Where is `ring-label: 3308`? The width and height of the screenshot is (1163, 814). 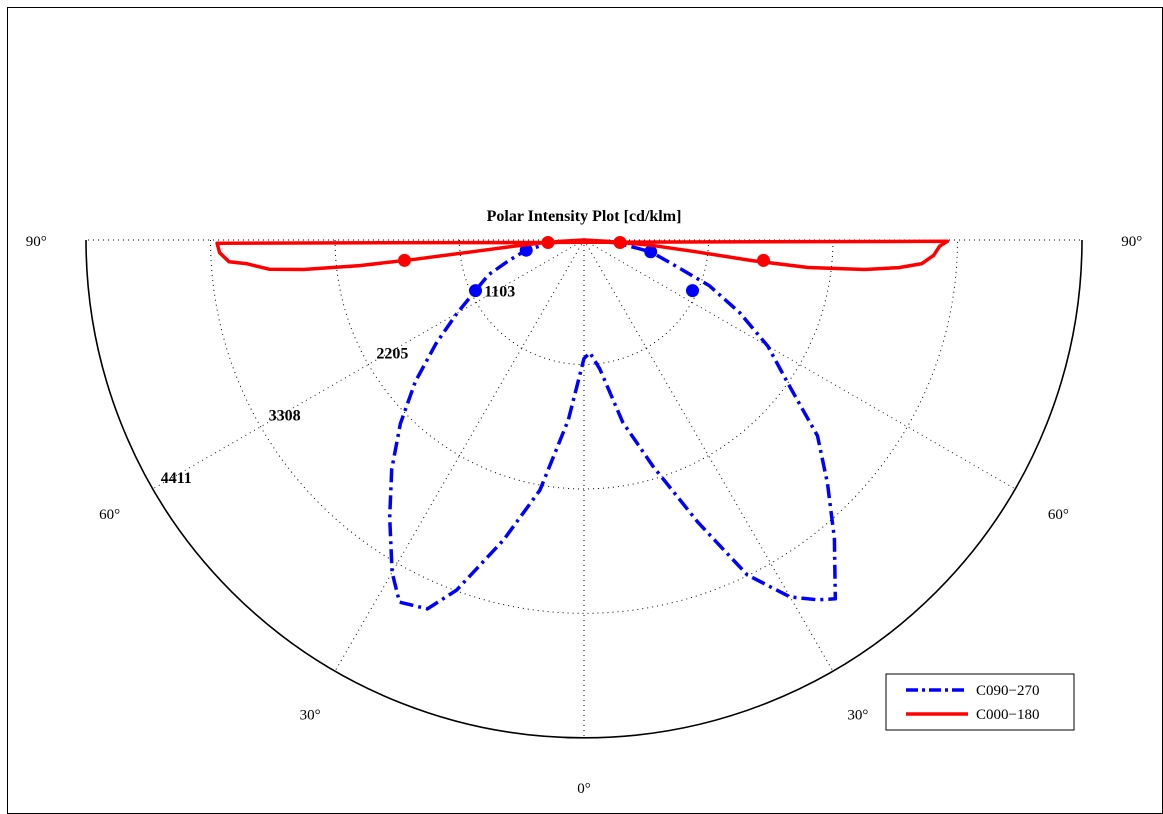
ring-label: 3308 is located at coordinates (285, 416).